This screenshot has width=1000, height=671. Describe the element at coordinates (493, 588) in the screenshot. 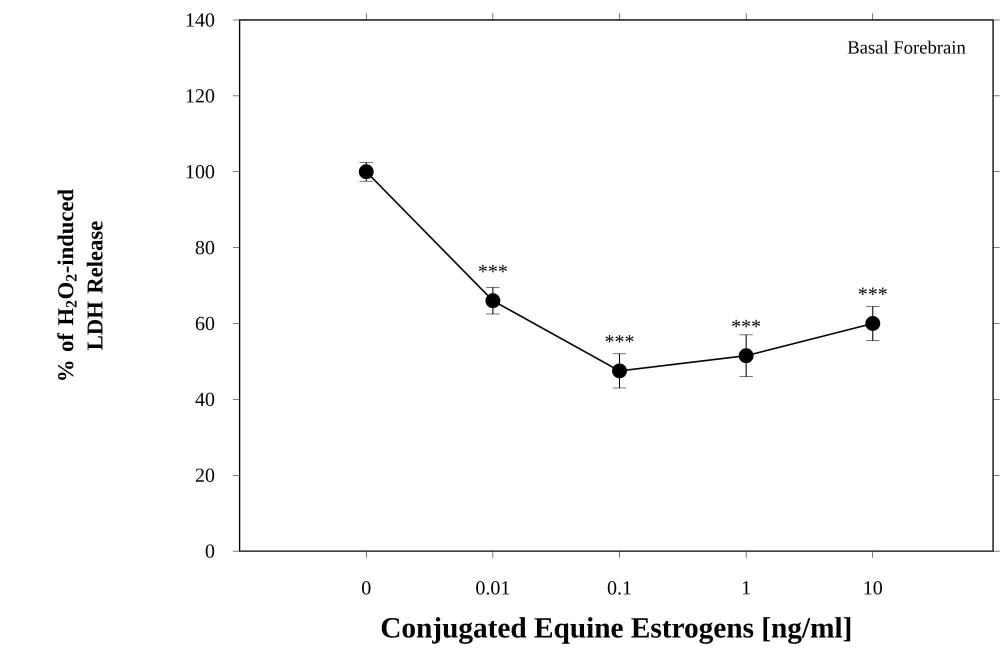

I see `x-tick-label: 0.01` at that location.